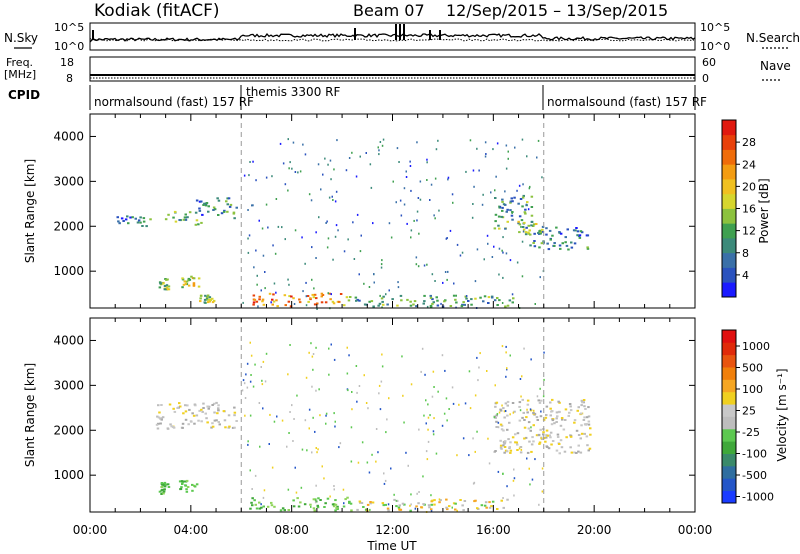 The image size is (800, 554). What do you see at coordinates (764, 210) in the screenshot?
I see `power-colorbar-label: Power [dB]` at bounding box center [764, 210].